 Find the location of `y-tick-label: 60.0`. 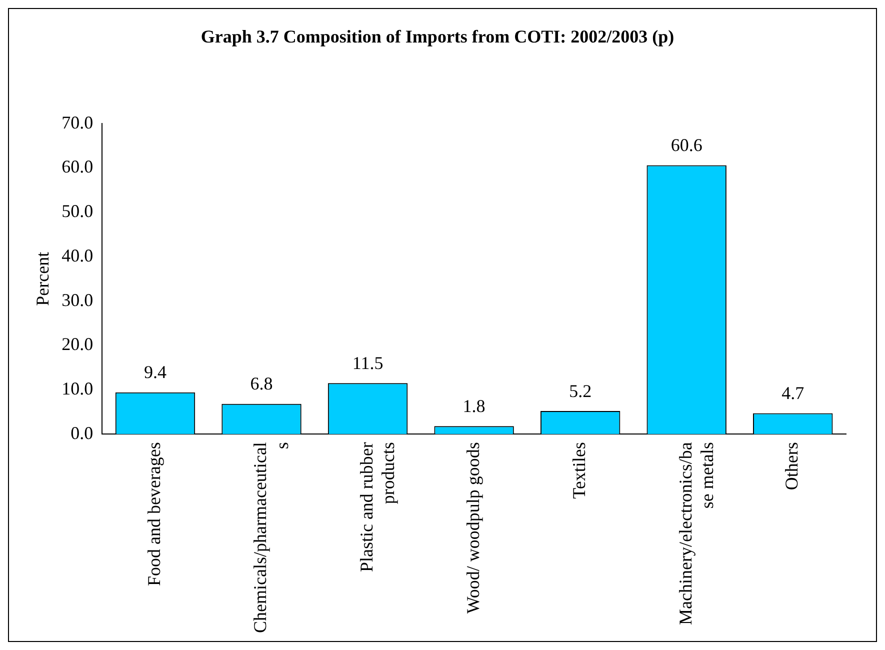

y-tick-label: 60.0 is located at coordinates (78, 166).